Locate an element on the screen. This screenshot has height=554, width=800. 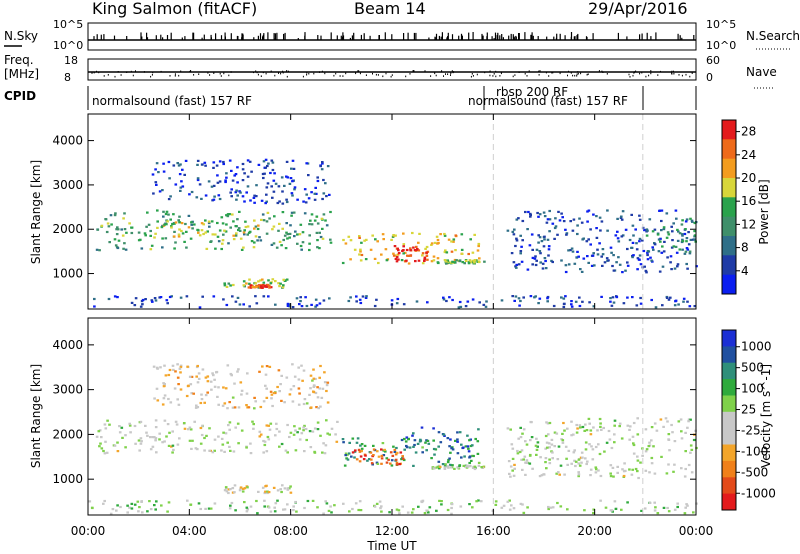
colorbar-tick-label: 500 is located at coordinates (752, 368).